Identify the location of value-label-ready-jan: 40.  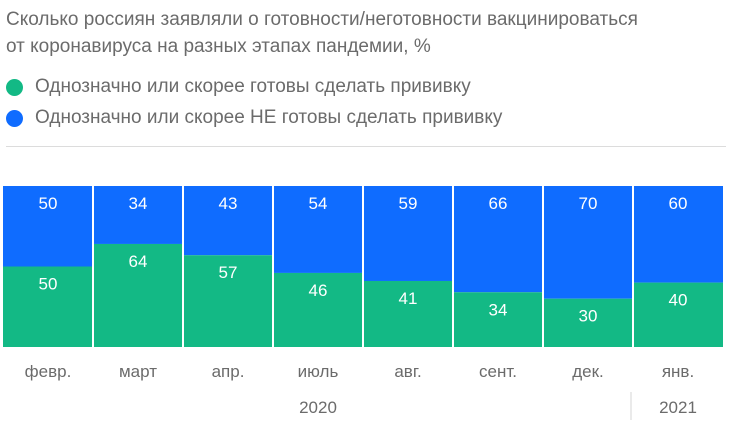
(678, 300).